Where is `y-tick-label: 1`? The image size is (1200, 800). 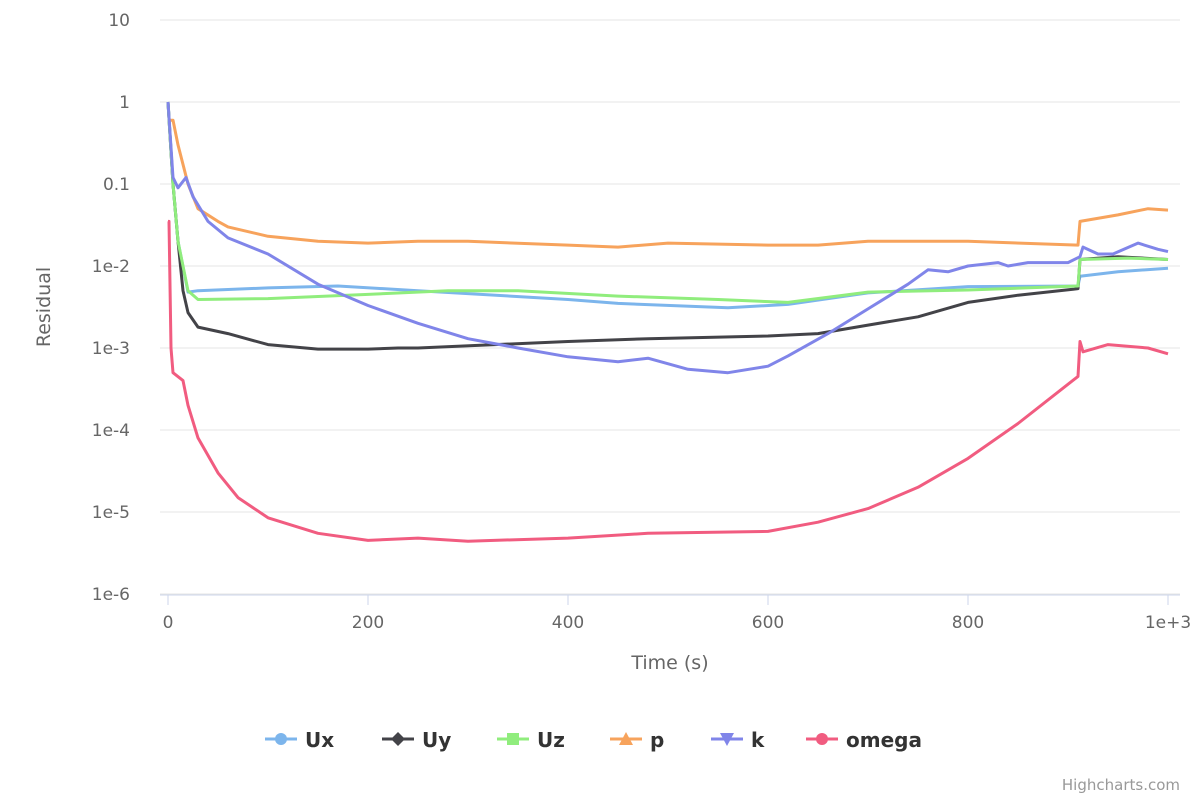
y-tick-label: 1 is located at coordinates (124, 103).